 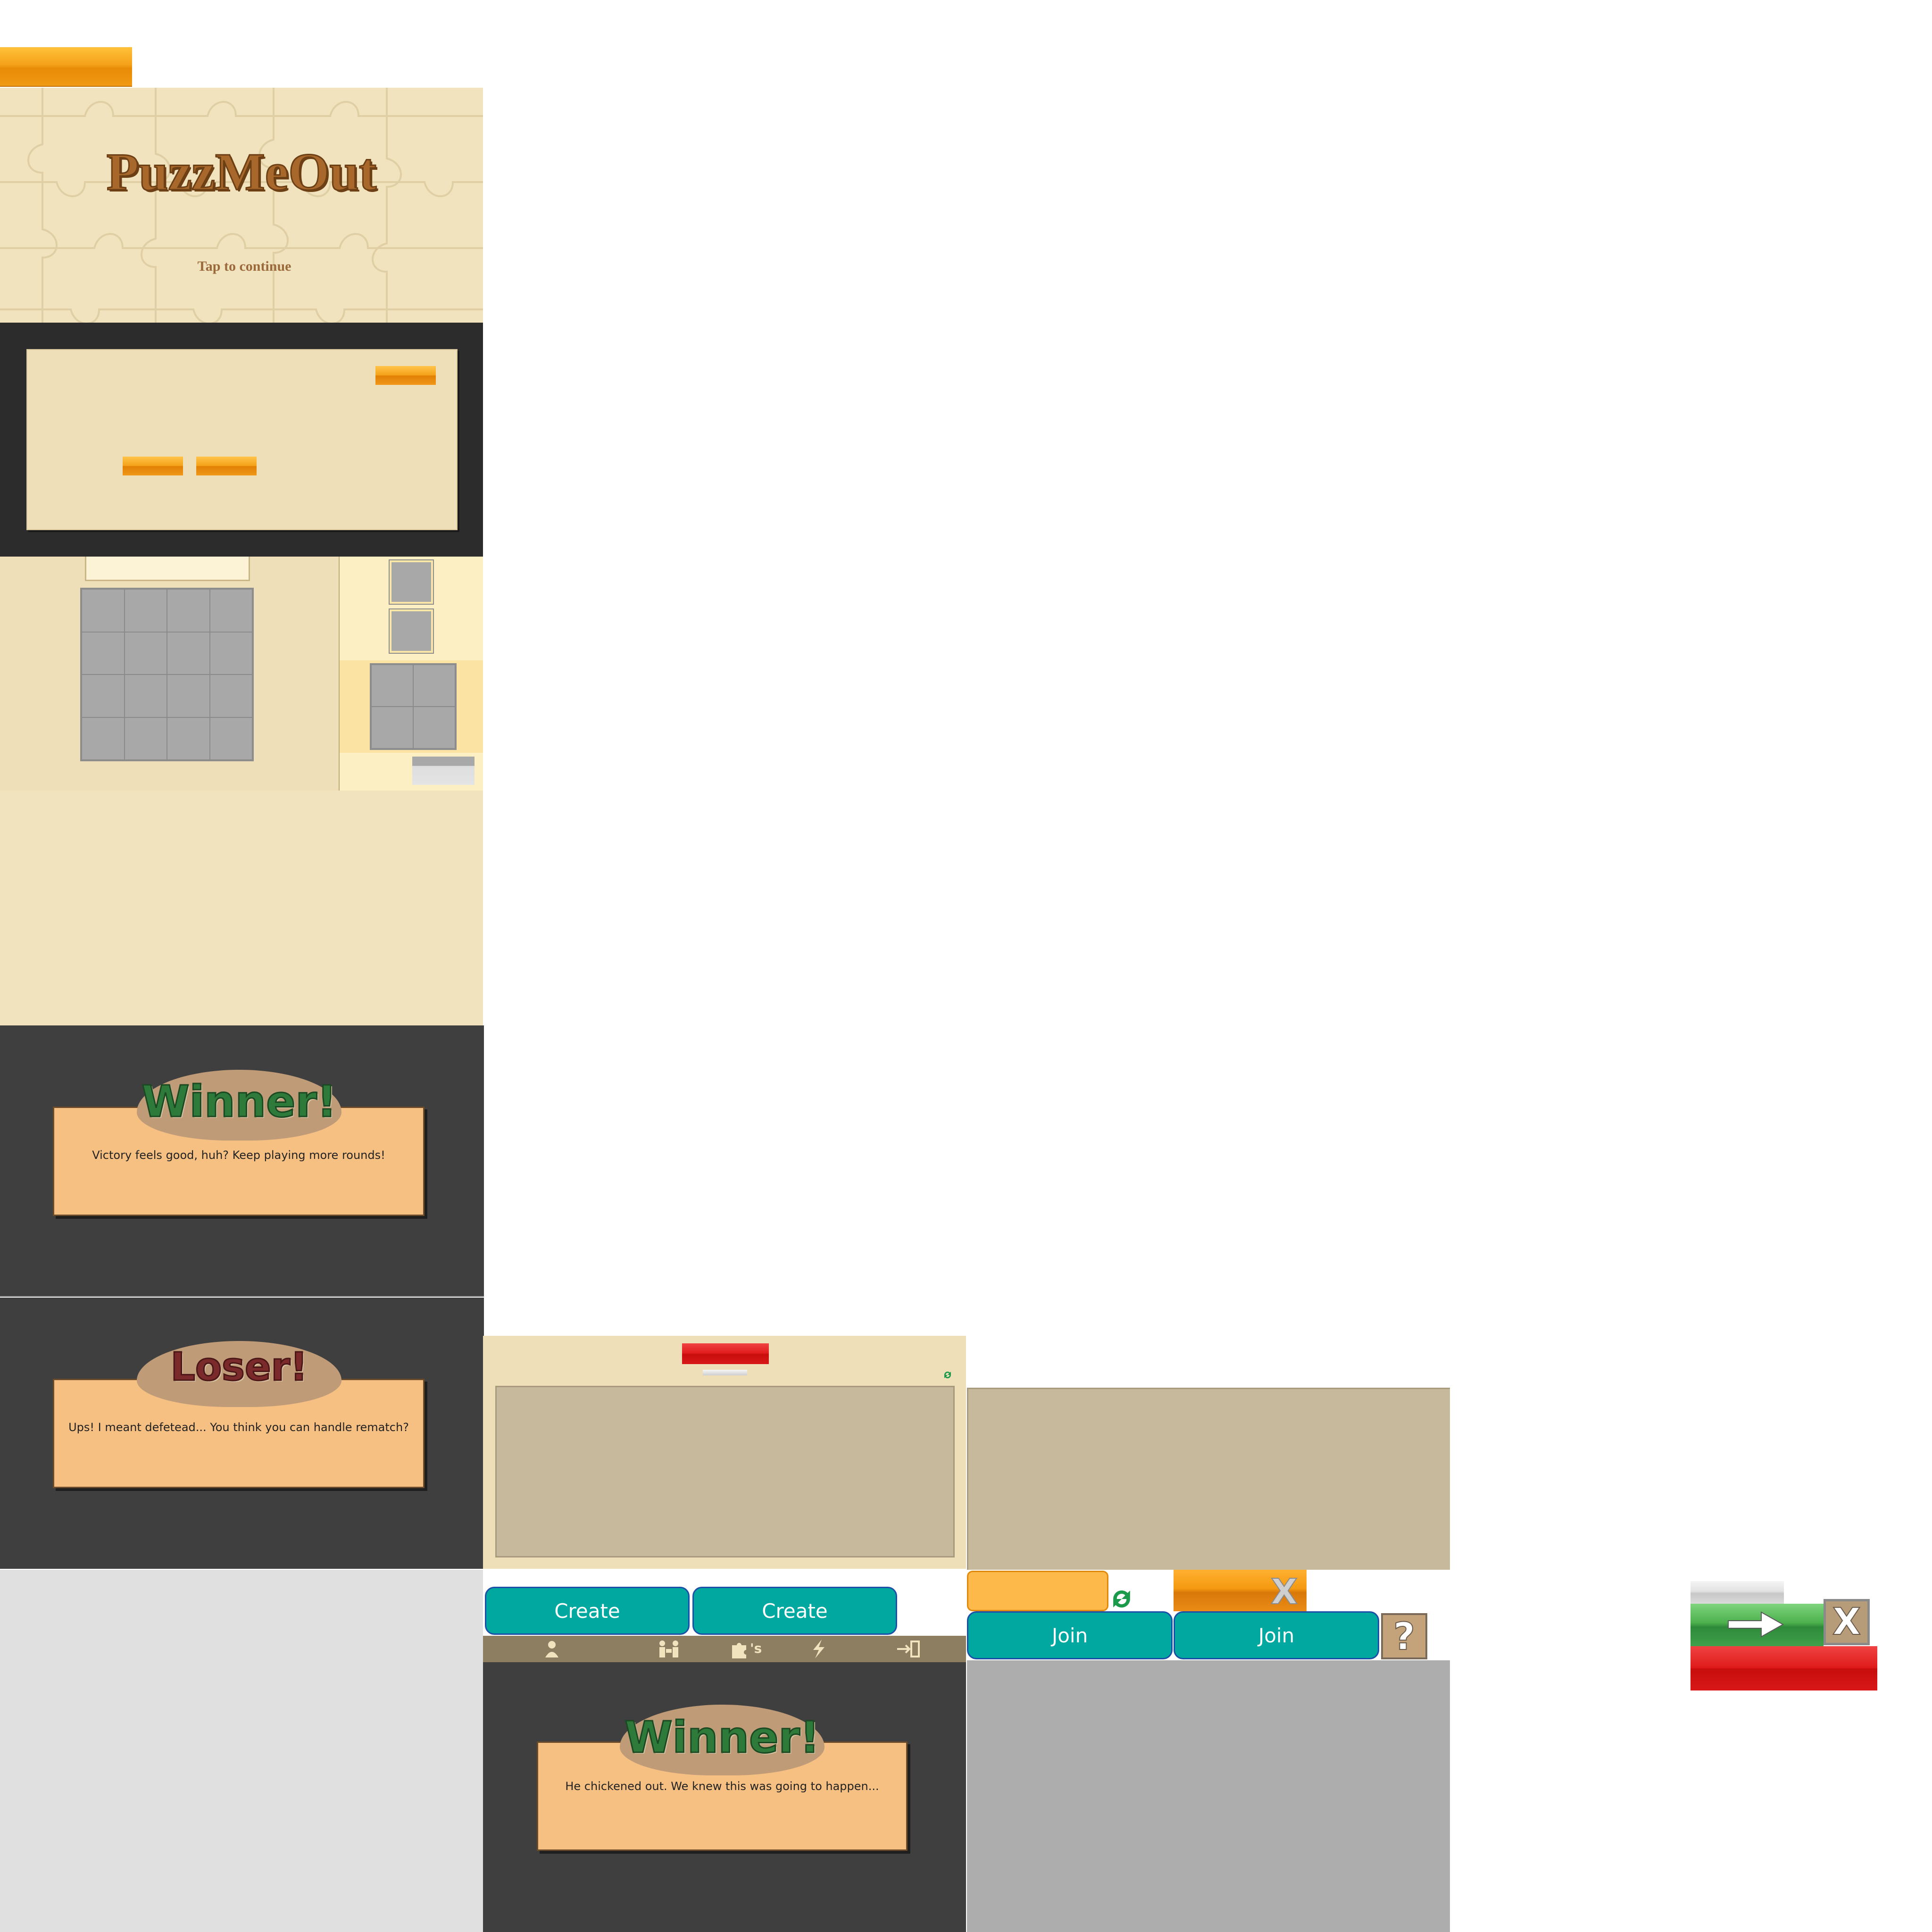 I want to click on room-header-bar, so click(x=725, y=1353).